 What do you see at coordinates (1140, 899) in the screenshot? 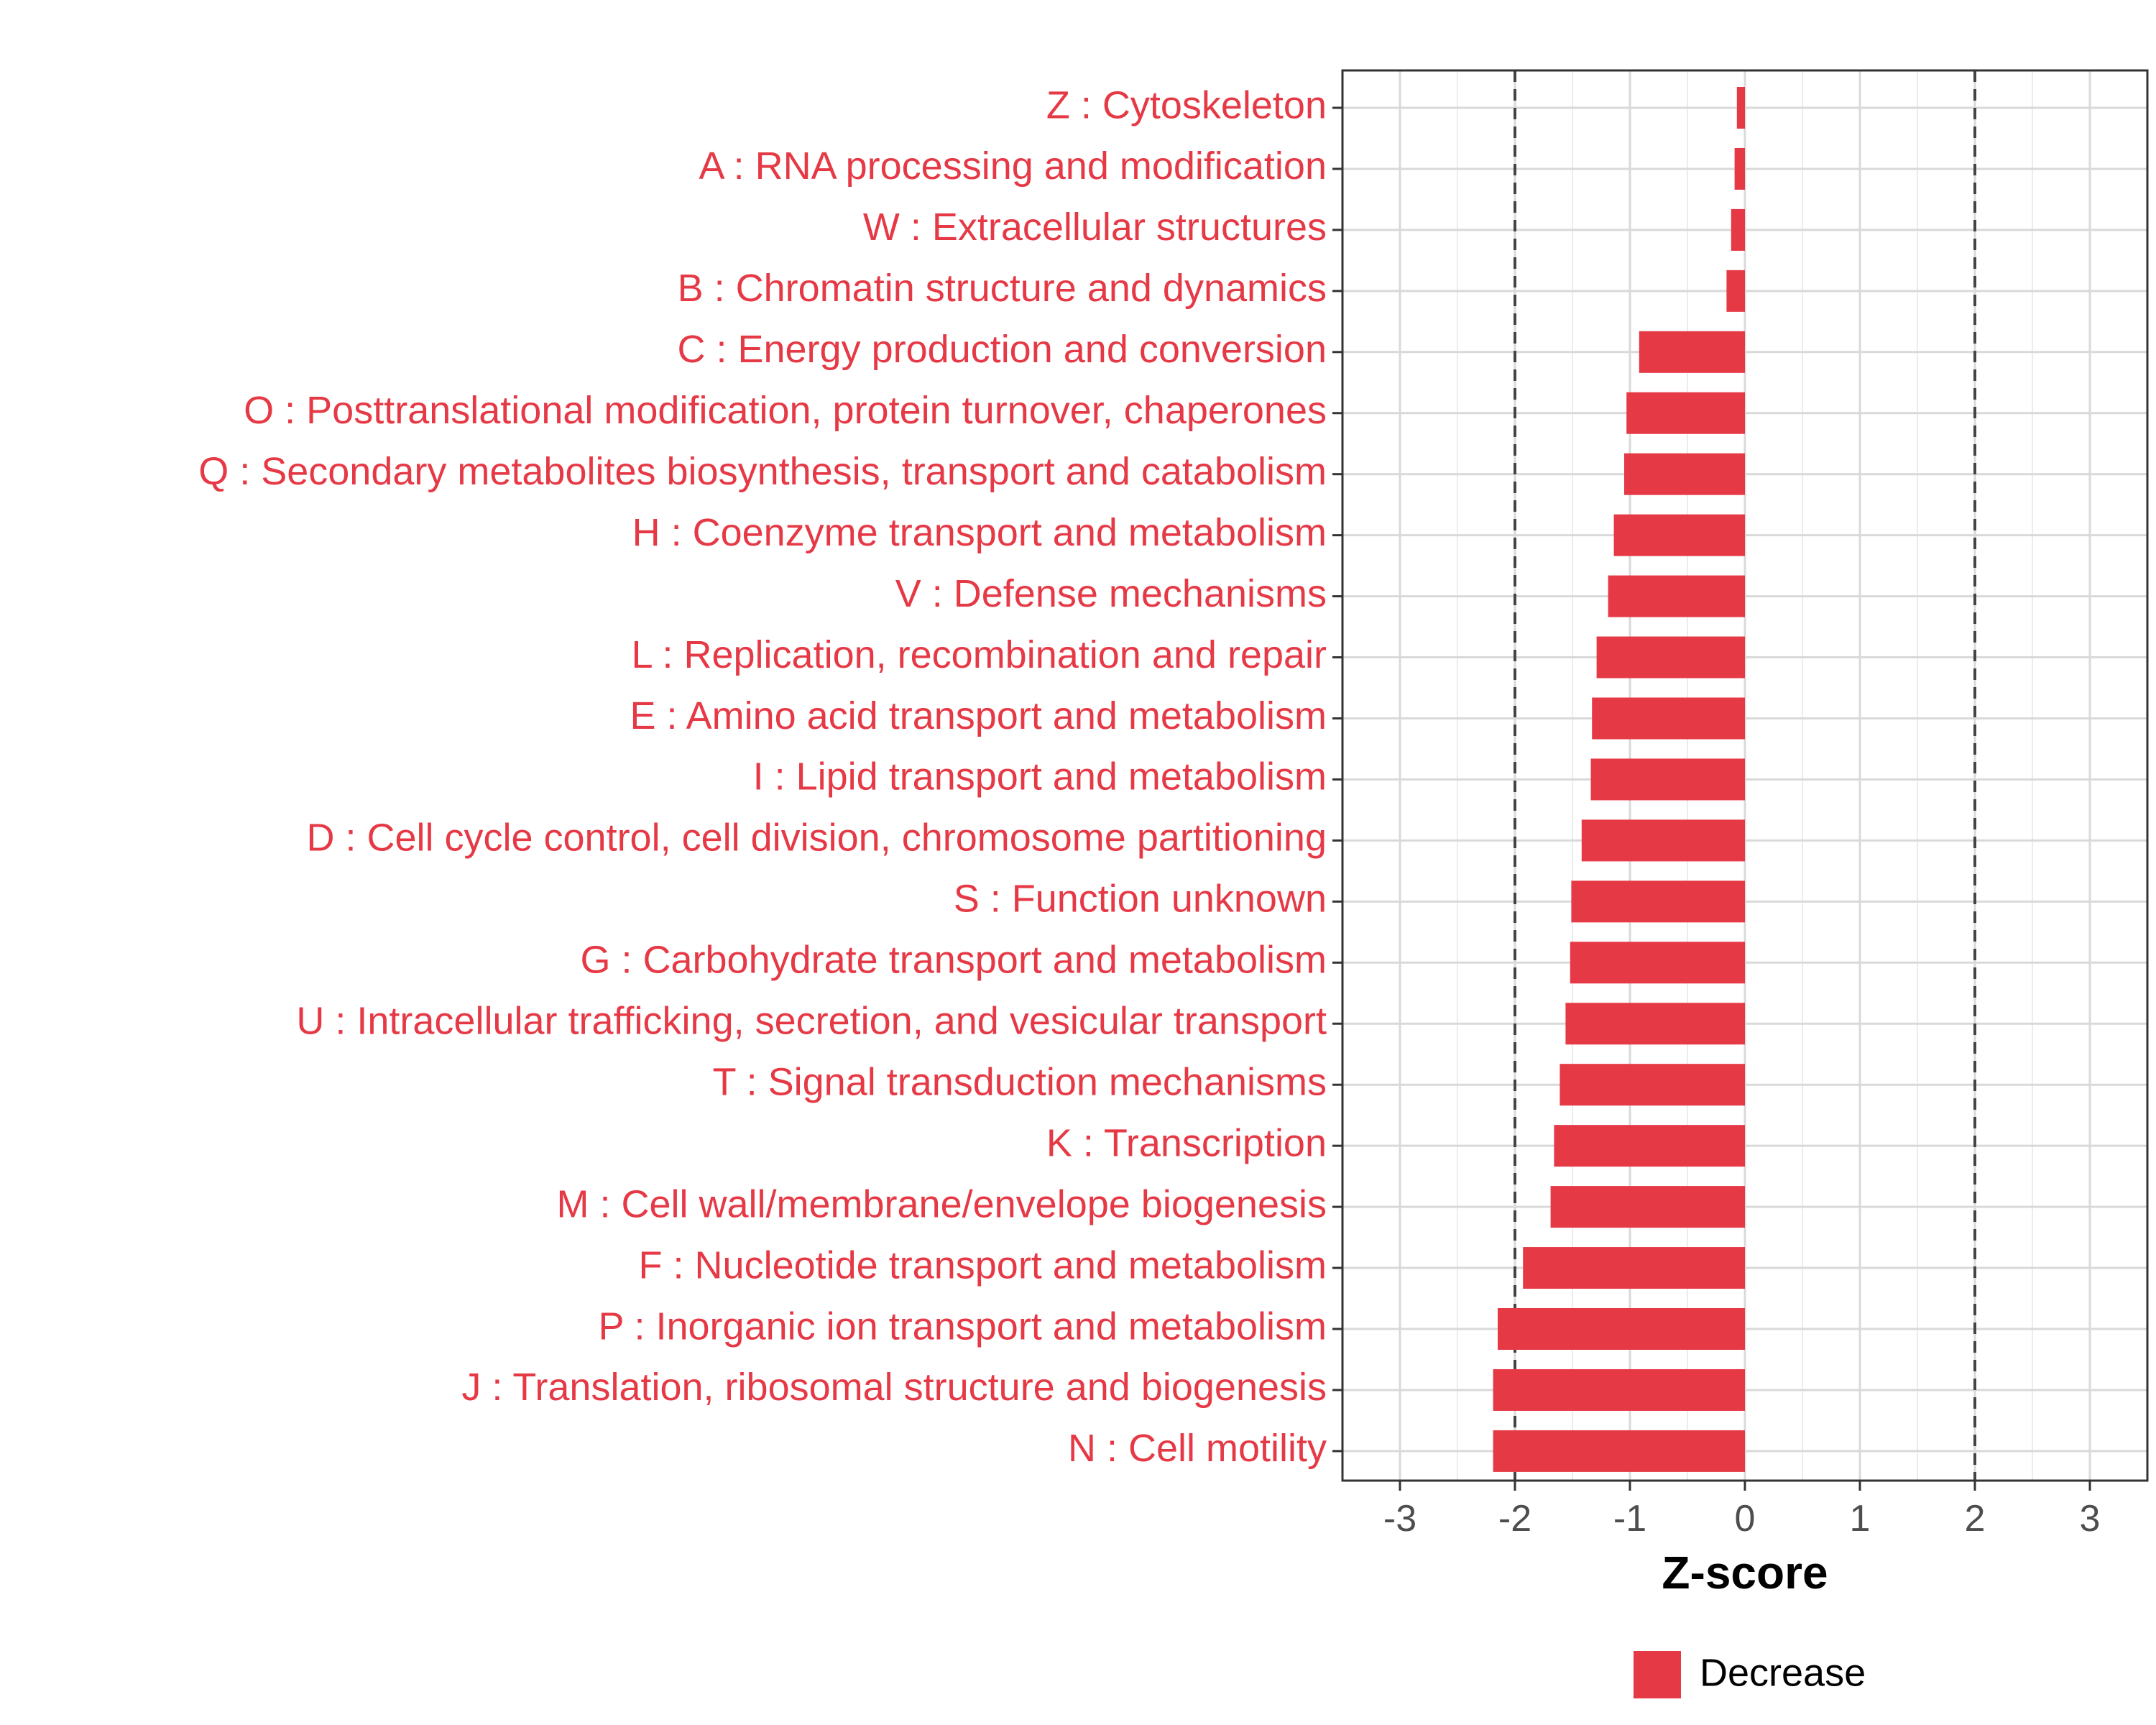
I see `y-tick-label-13: S : Function unknown` at bounding box center [1140, 899].